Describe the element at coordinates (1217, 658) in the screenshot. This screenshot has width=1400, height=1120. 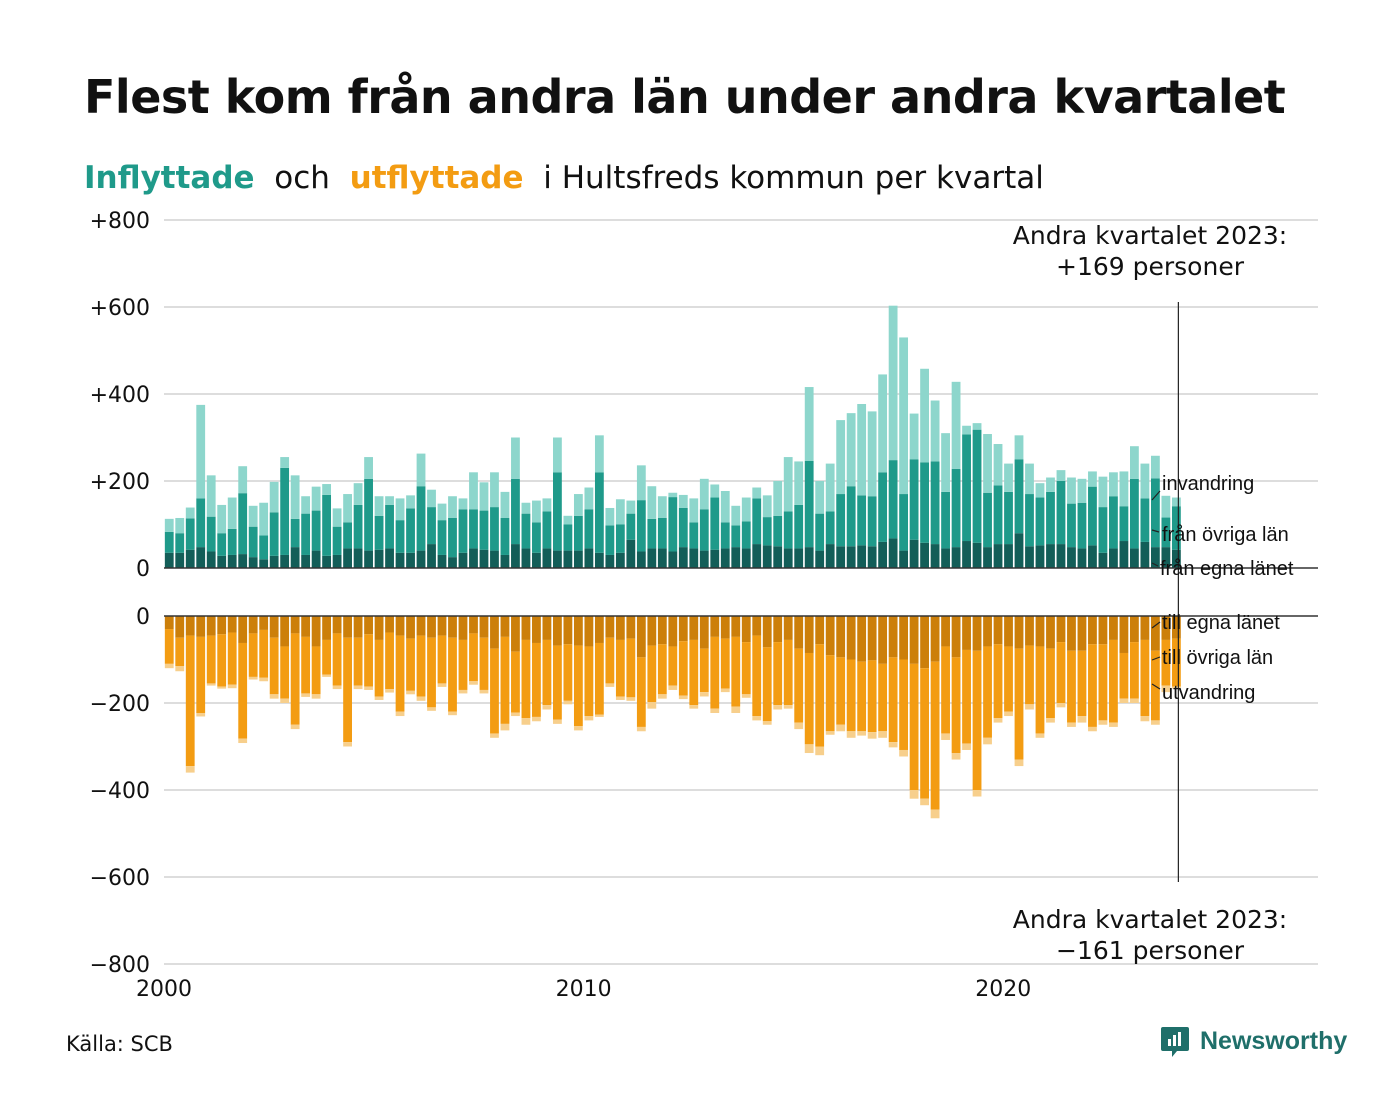
I see `series-label: till övriga län` at that location.